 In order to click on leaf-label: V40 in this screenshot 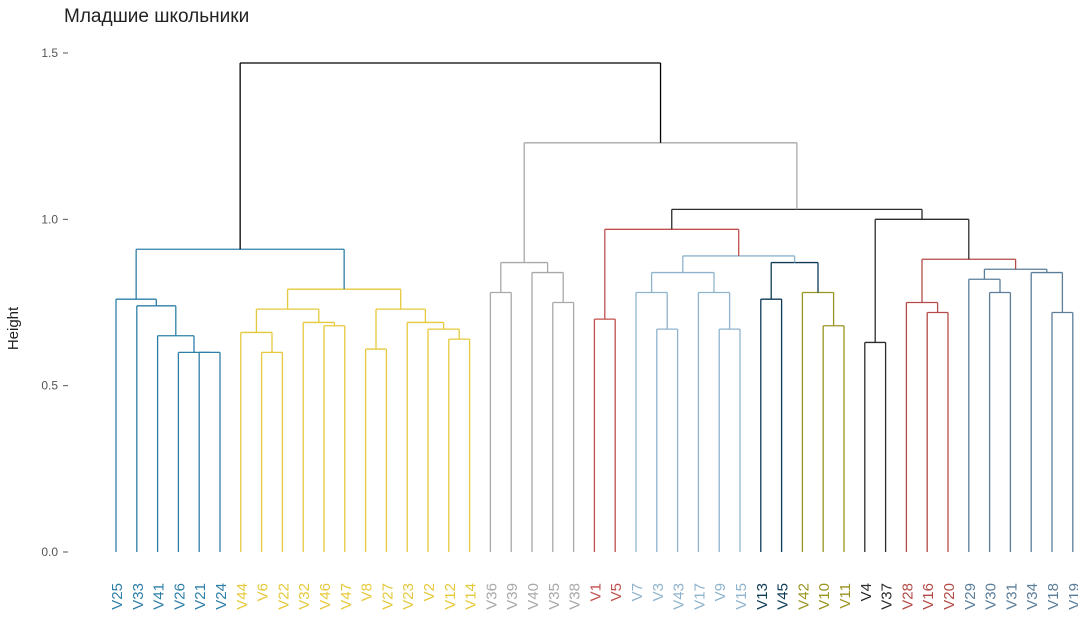, I will do `click(533, 596)`.